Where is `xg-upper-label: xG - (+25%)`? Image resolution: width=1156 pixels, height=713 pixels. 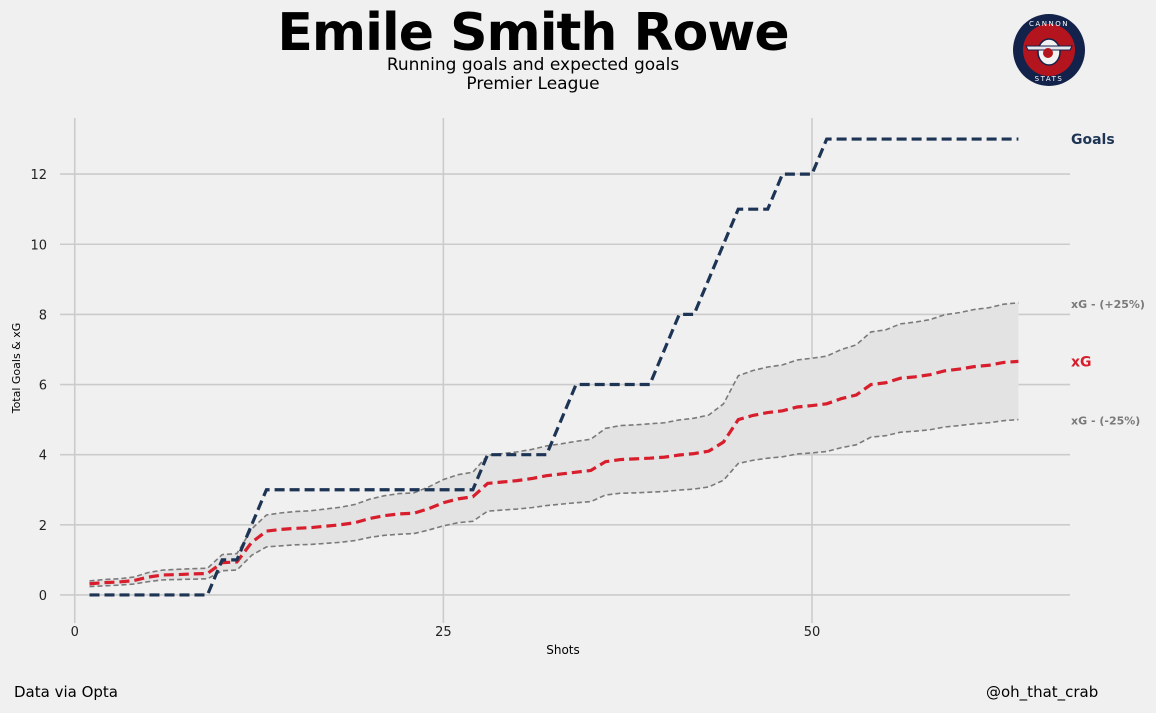 xg-upper-label: xG - (+25%) is located at coordinates (1108, 304).